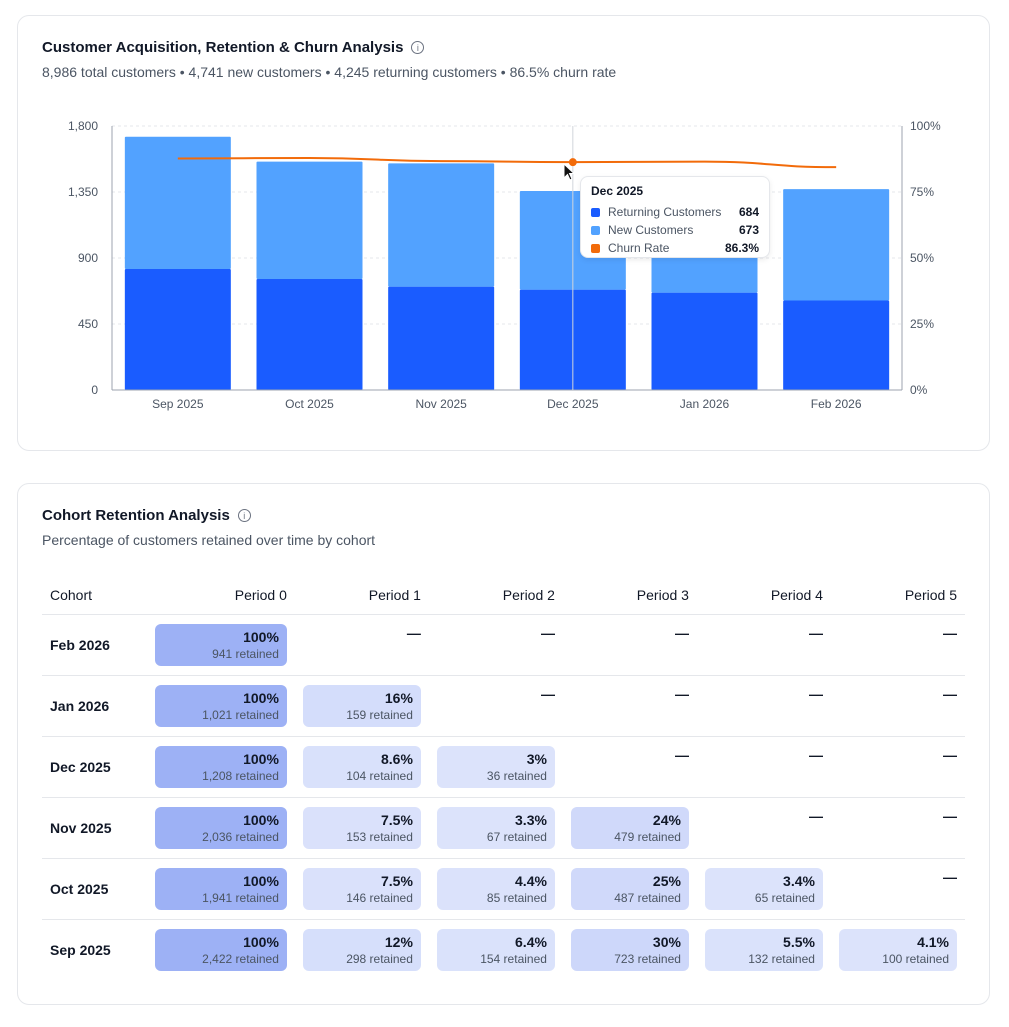  Describe the element at coordinates (94, 390) in the screenshot. I see `y-tick-label: 0` at that location.